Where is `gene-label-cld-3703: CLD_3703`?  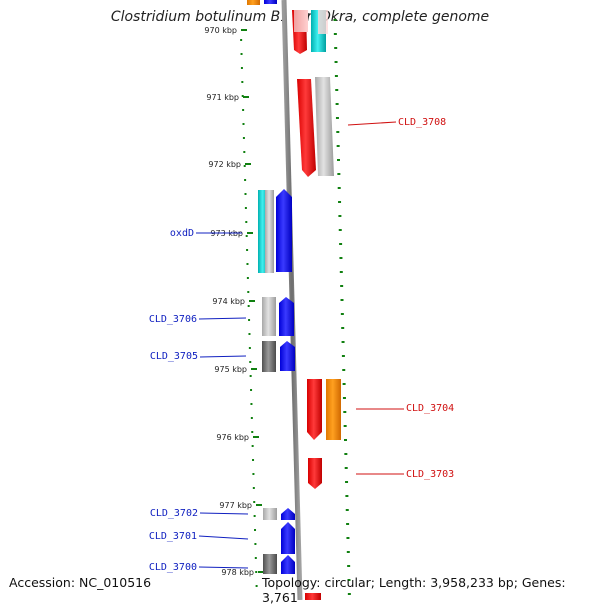
gene-label-cld-3703: CLD_3703 is located at coordinates (430, 474).